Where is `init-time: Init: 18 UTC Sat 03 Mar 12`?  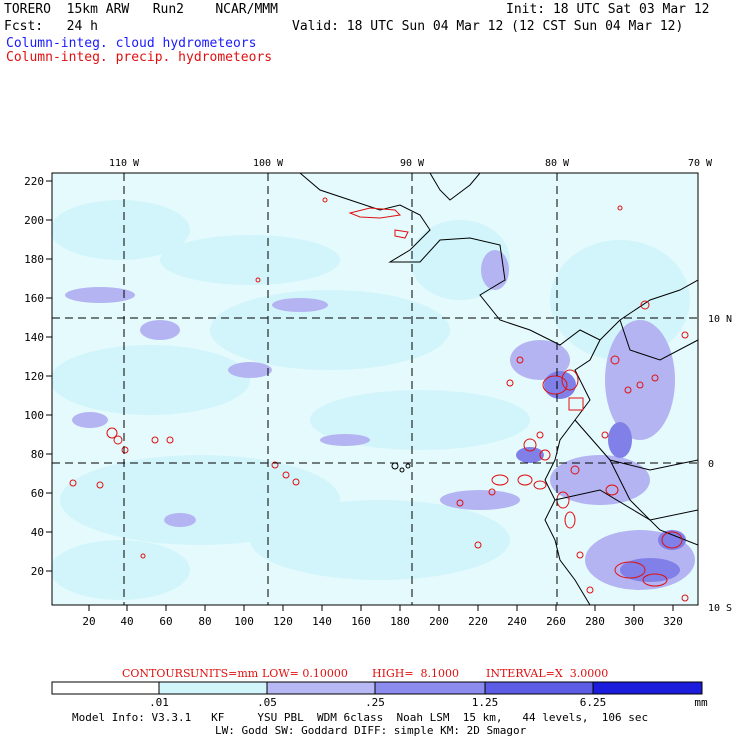
init-time: Init: 18 UTC Sat 03 Mar 12 is located at coordinates (608, 9).